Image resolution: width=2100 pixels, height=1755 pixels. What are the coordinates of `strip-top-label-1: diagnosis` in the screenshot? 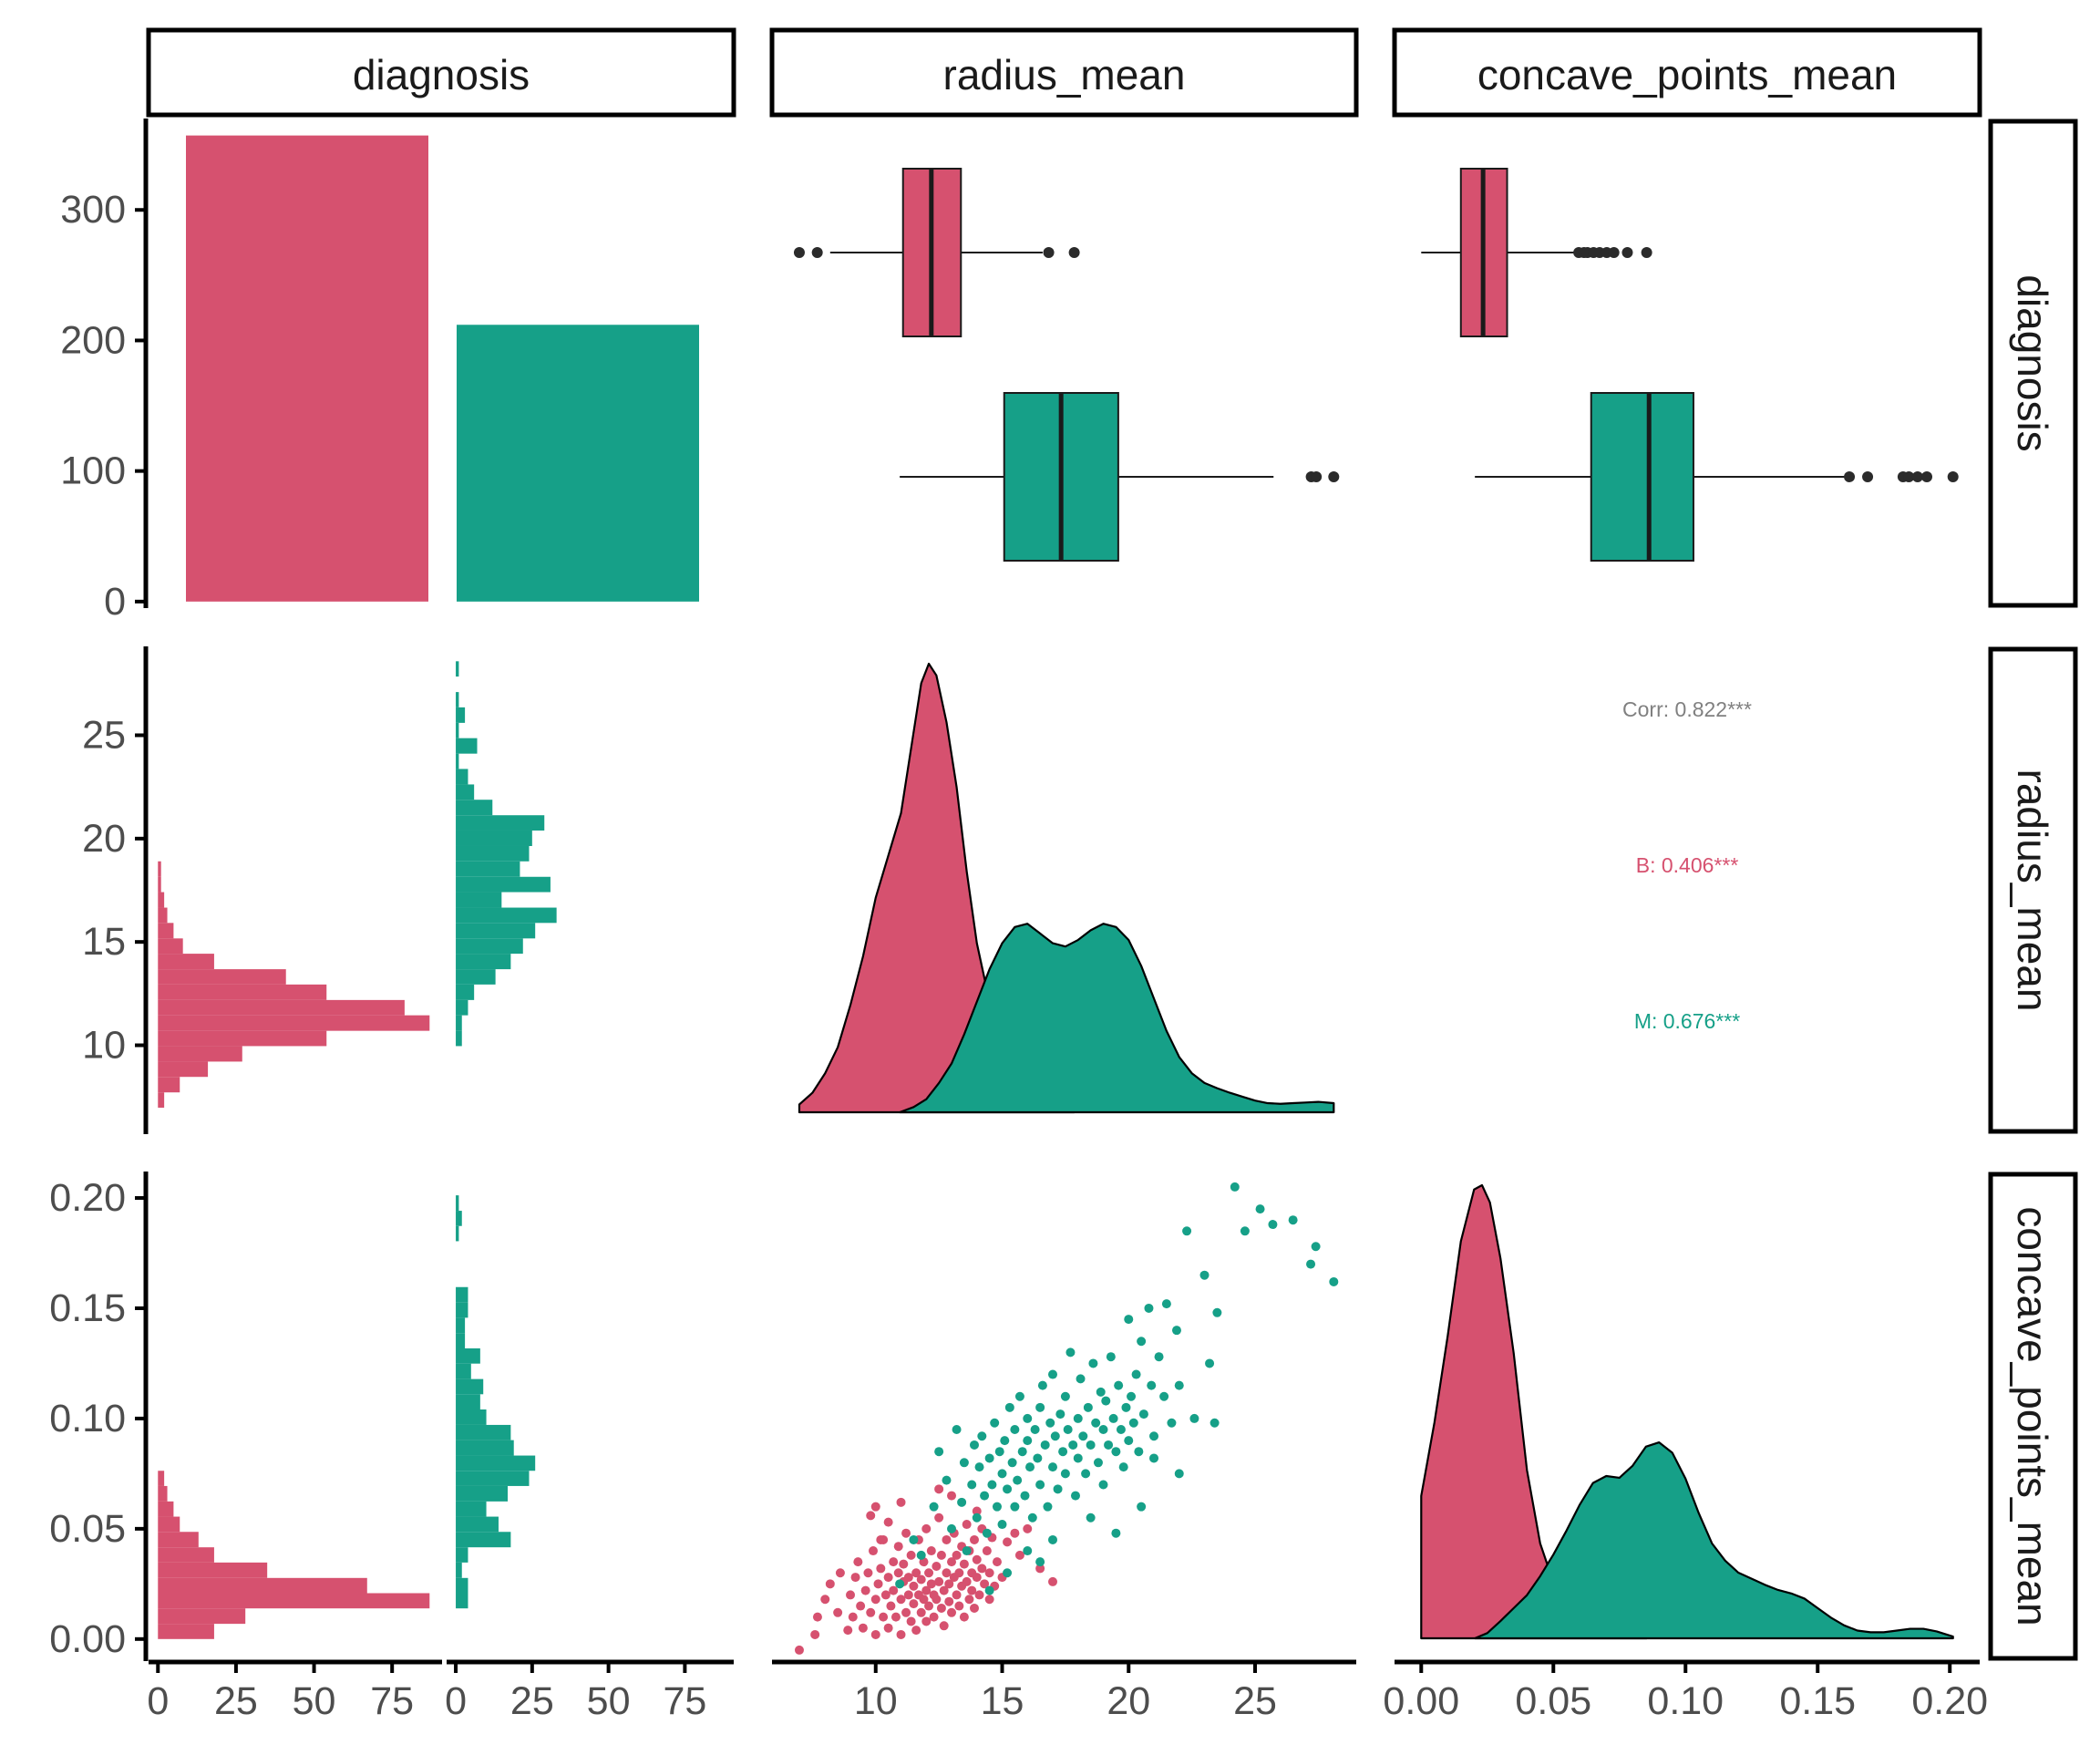 It's located at (441, 74).